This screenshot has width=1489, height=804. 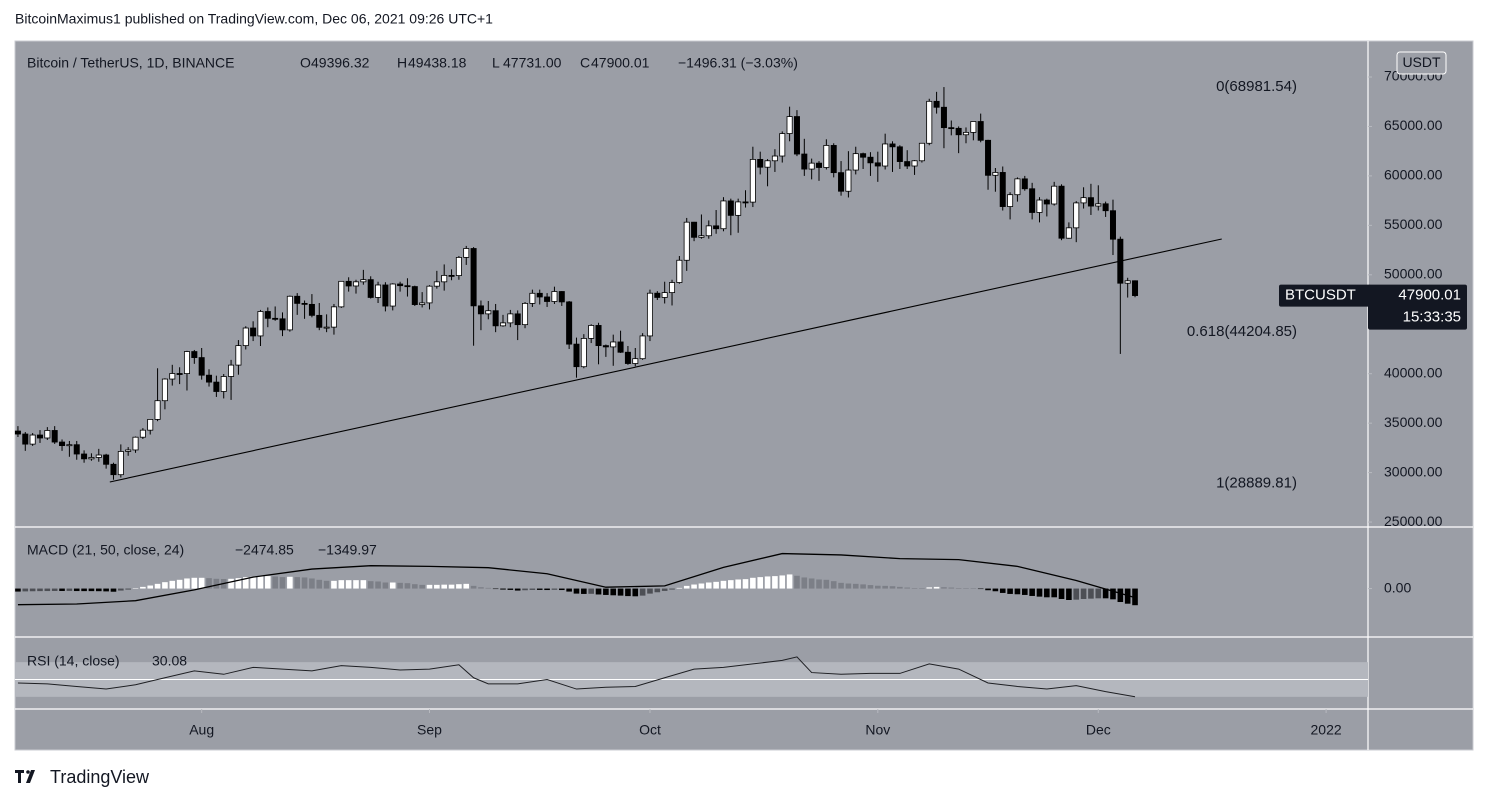 I want to click on countdown: 15:33:35, so click(x=1432, y=317).